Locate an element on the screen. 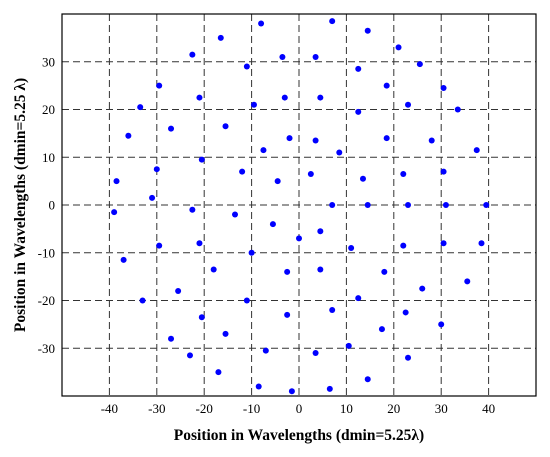  y-tick-labels: -30 -20 -10 0 10 20 30 is located at coordinates (46, 205).